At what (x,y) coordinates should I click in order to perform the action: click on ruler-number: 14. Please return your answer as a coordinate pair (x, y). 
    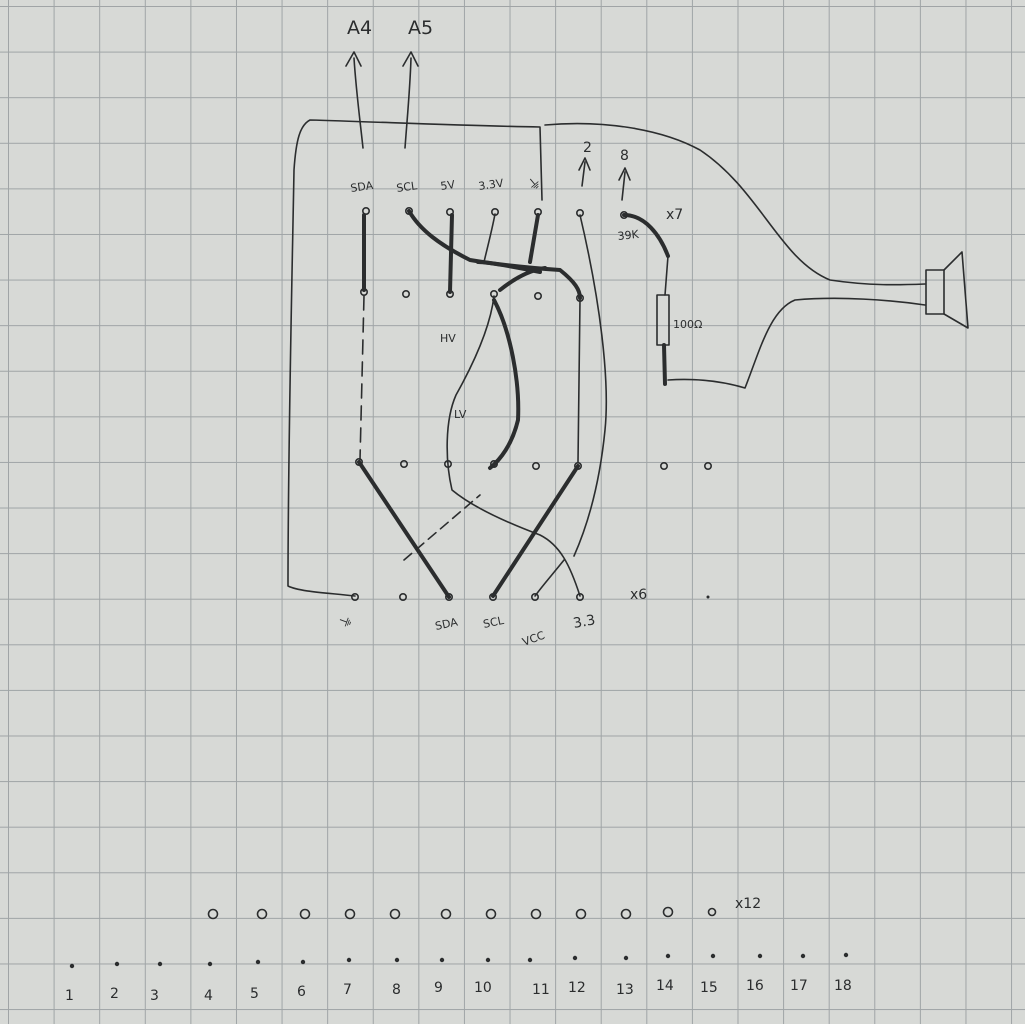
    Looking at the image, I should click on (665, 986).